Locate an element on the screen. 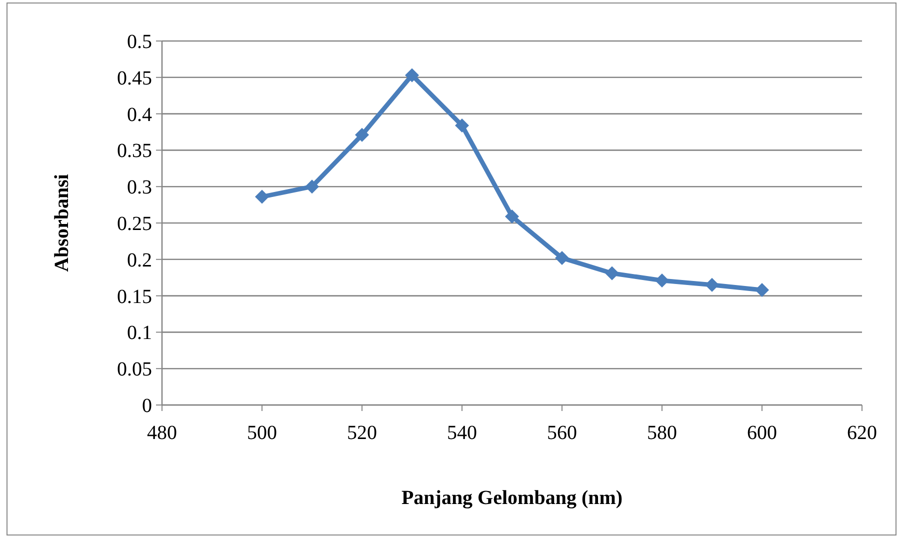  x-tick-label: 520 is located at coordinates (362, 433).